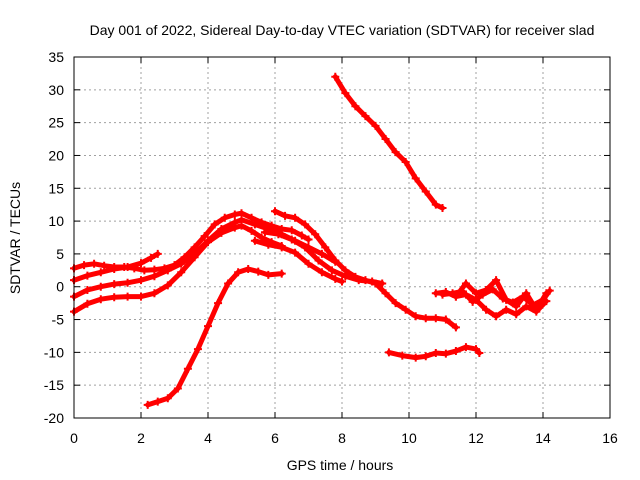 Image resolution: width=640 pixels, height=480 pixels. What do you see at coordinates (208, 438) in the screenshot?
I see `x-tick-label: 4` at bounding box center [208, 438].